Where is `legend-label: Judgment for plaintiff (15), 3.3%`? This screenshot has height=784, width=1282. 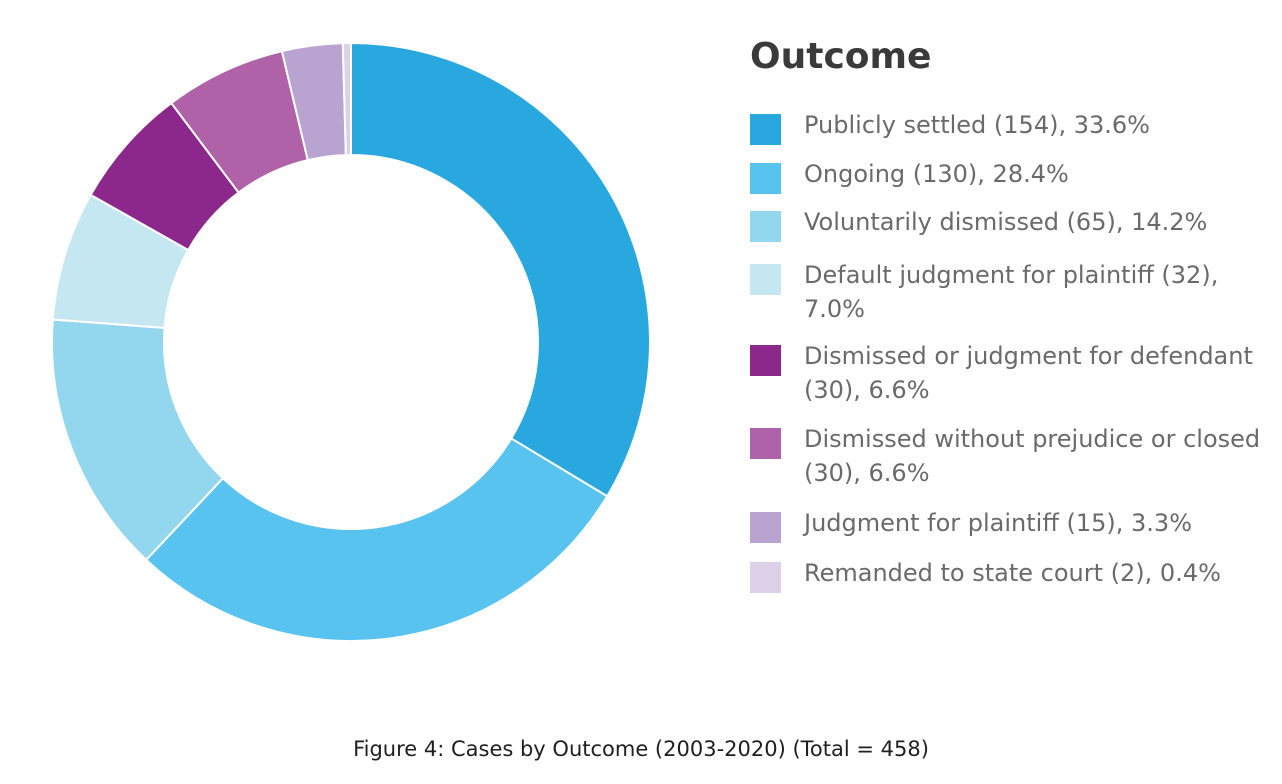
legend-label: Judgment for plaintiff (15), 3.3% is located at coordinates (998, 523).